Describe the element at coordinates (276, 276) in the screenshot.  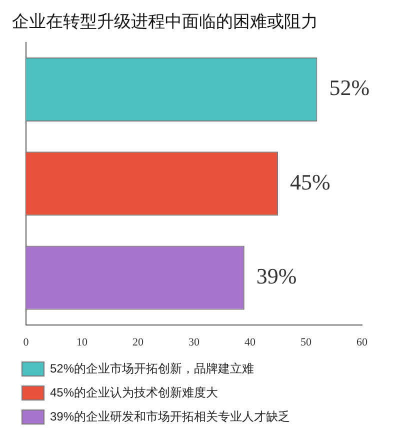
I see `data-label: 39%` at that location.